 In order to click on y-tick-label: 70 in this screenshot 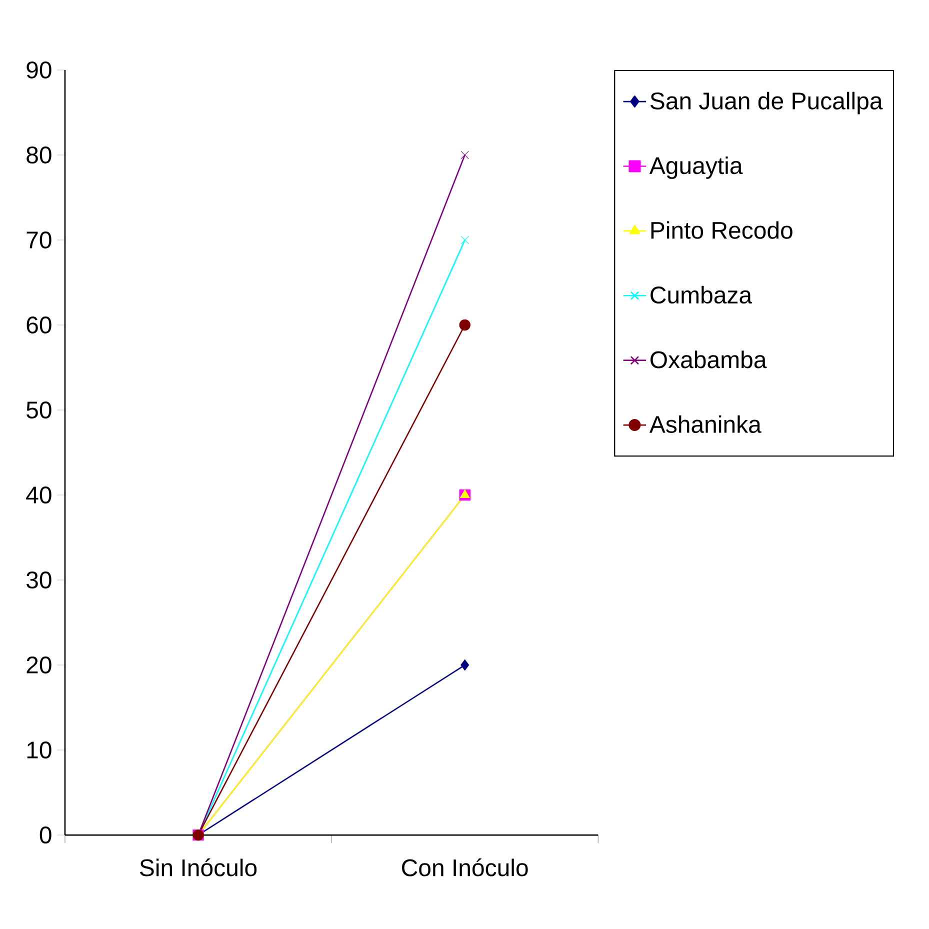, I will do `click(39, 239)`.